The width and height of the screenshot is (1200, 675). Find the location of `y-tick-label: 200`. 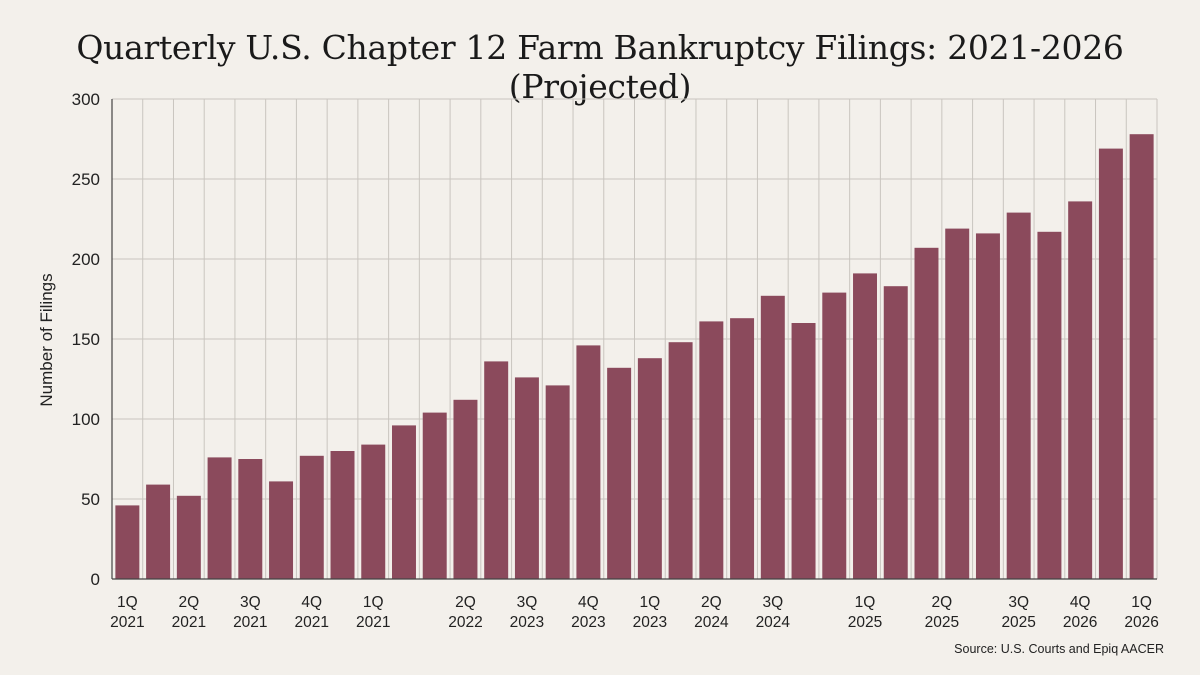

y-tick-label: 200 is located at coordinates (86, 259).